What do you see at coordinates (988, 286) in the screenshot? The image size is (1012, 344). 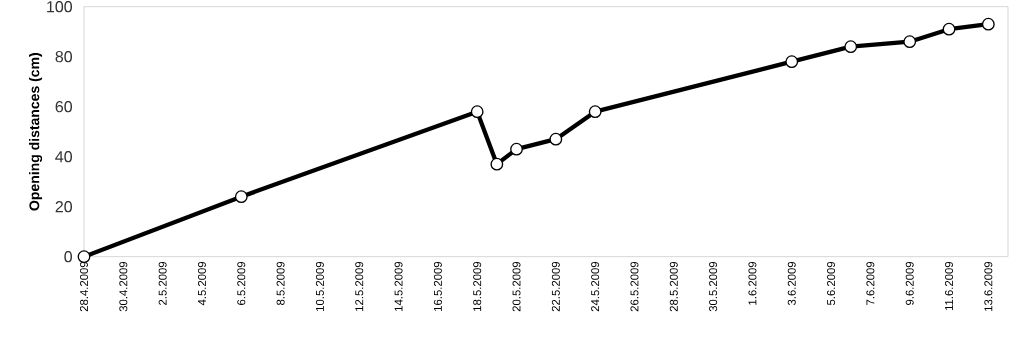 I see `x-tick-label: 13.6.2009` at bounding box center [988, 286].